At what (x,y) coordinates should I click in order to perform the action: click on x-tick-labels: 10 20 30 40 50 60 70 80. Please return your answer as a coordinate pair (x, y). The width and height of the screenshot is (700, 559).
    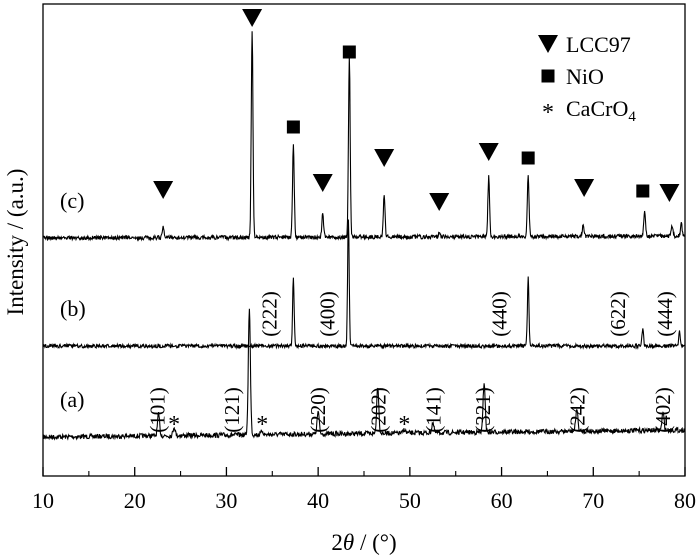
    Looking at the image, I should click on (364, 500).